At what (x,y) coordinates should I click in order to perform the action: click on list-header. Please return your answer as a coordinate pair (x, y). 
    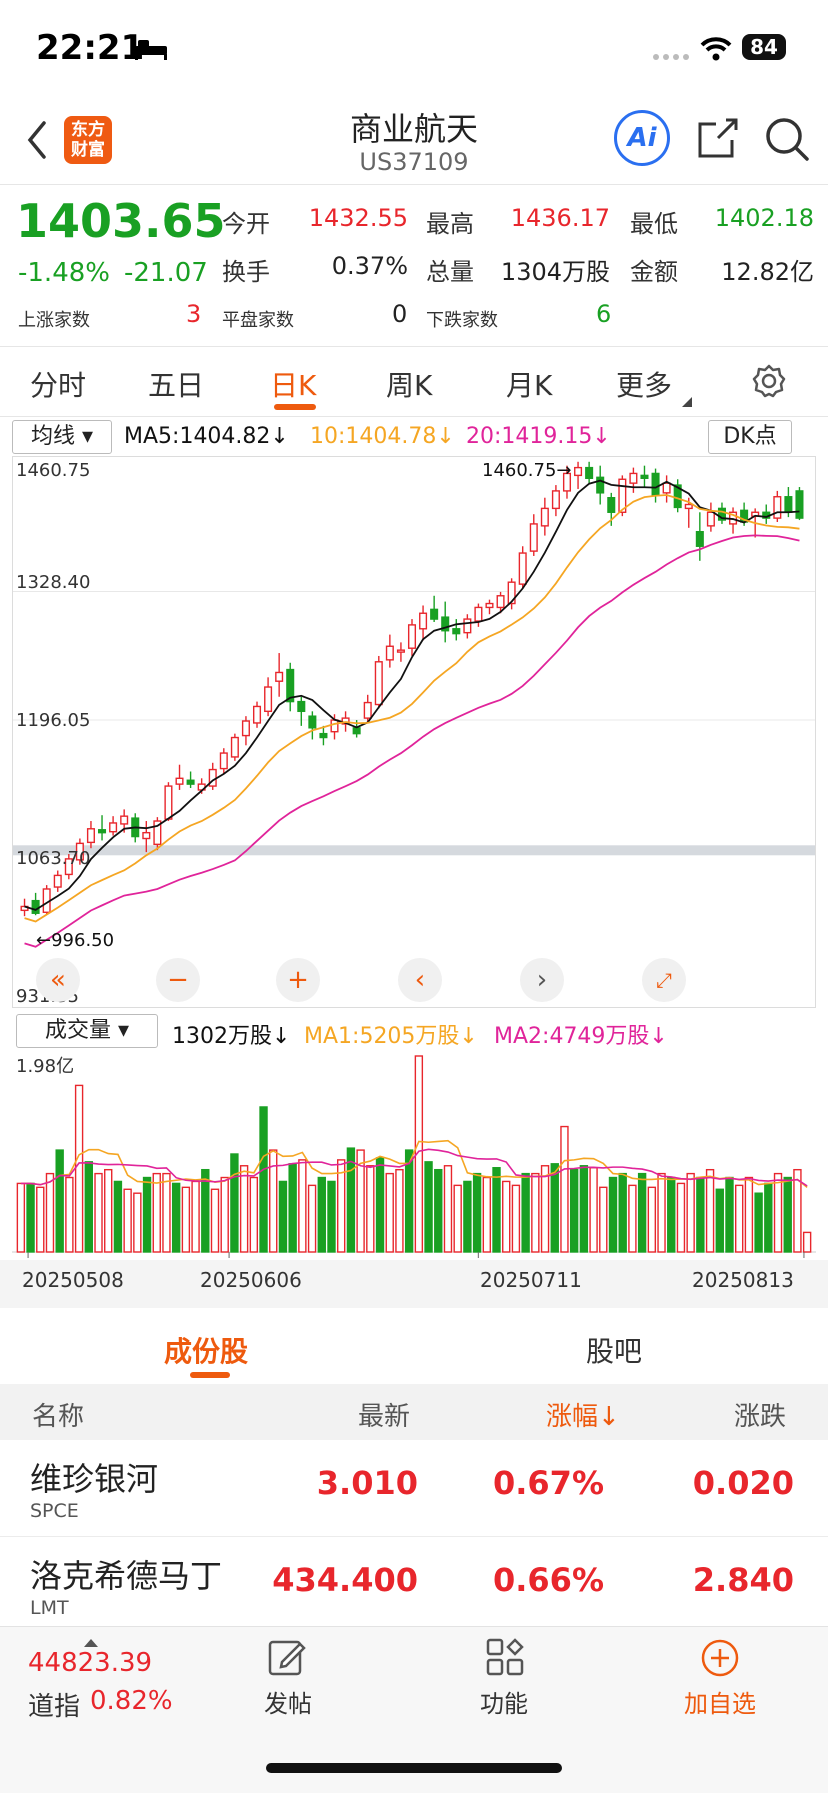
    Looking at the image, I should click on (414, 1412).